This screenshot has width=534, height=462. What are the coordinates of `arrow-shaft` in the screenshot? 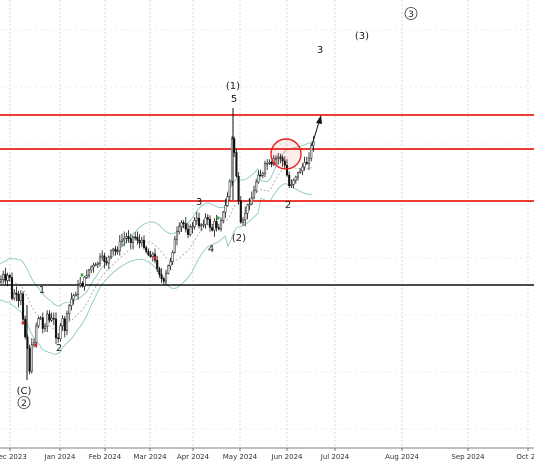 It's located at (315, 133).